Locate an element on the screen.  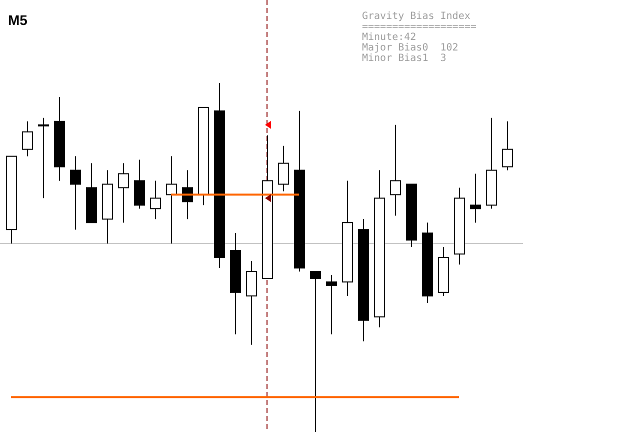
text: Minute:42 is located at coordinates (389, 37).